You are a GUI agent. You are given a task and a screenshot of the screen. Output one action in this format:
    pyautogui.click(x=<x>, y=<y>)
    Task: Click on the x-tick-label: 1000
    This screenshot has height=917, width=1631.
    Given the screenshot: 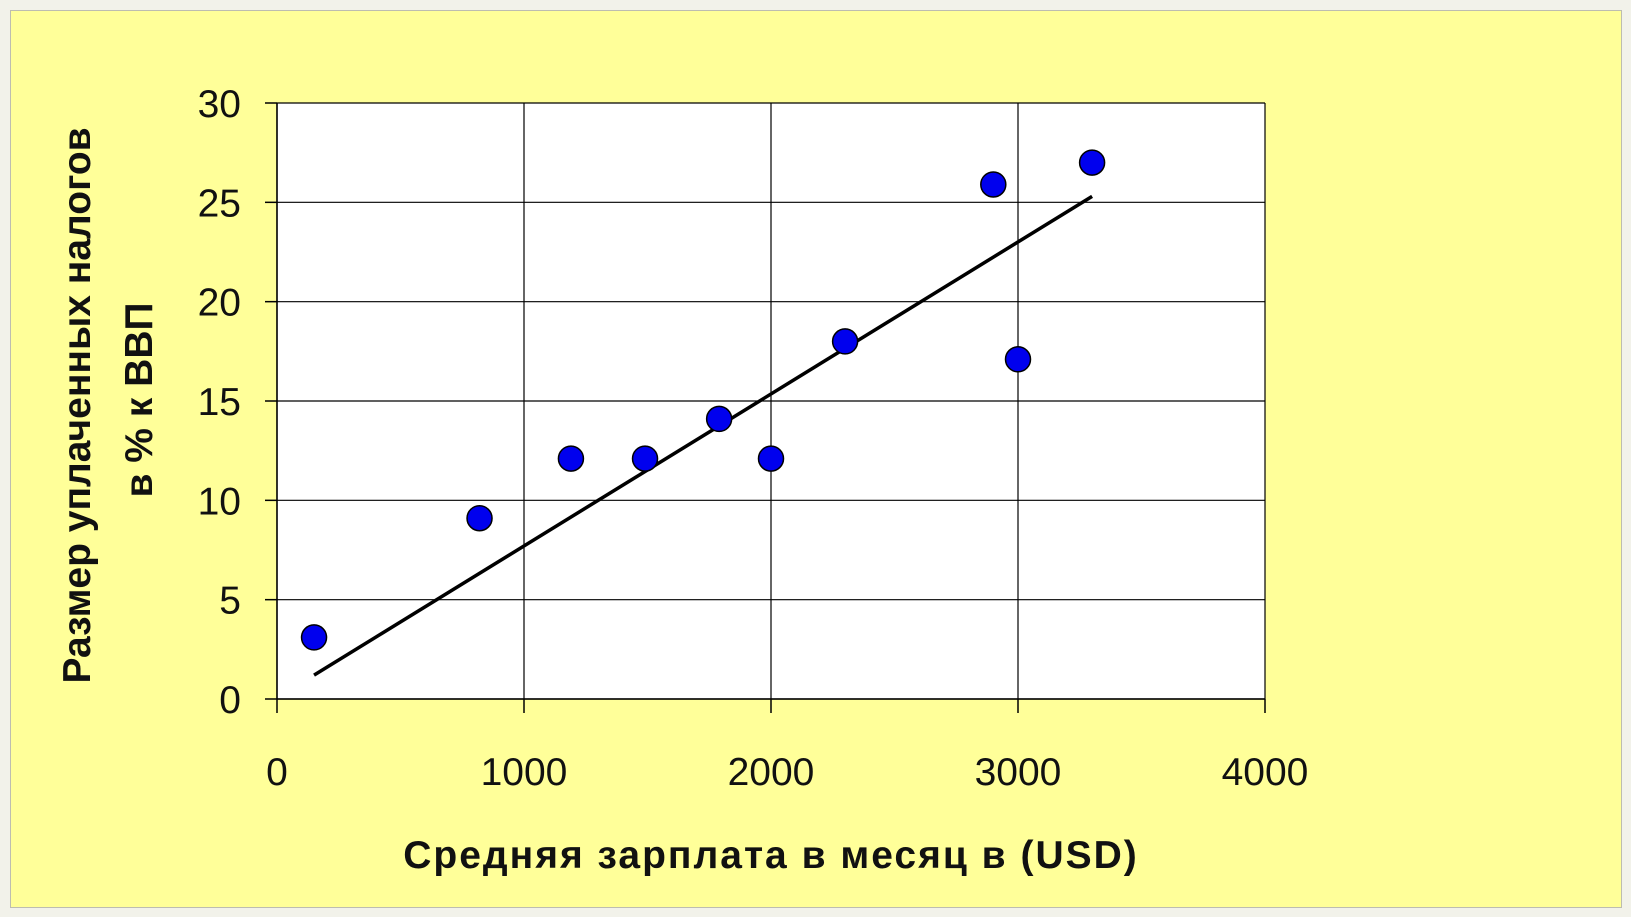 What is the action you would take?
    pyautogui.click(x=524, y=772)
    